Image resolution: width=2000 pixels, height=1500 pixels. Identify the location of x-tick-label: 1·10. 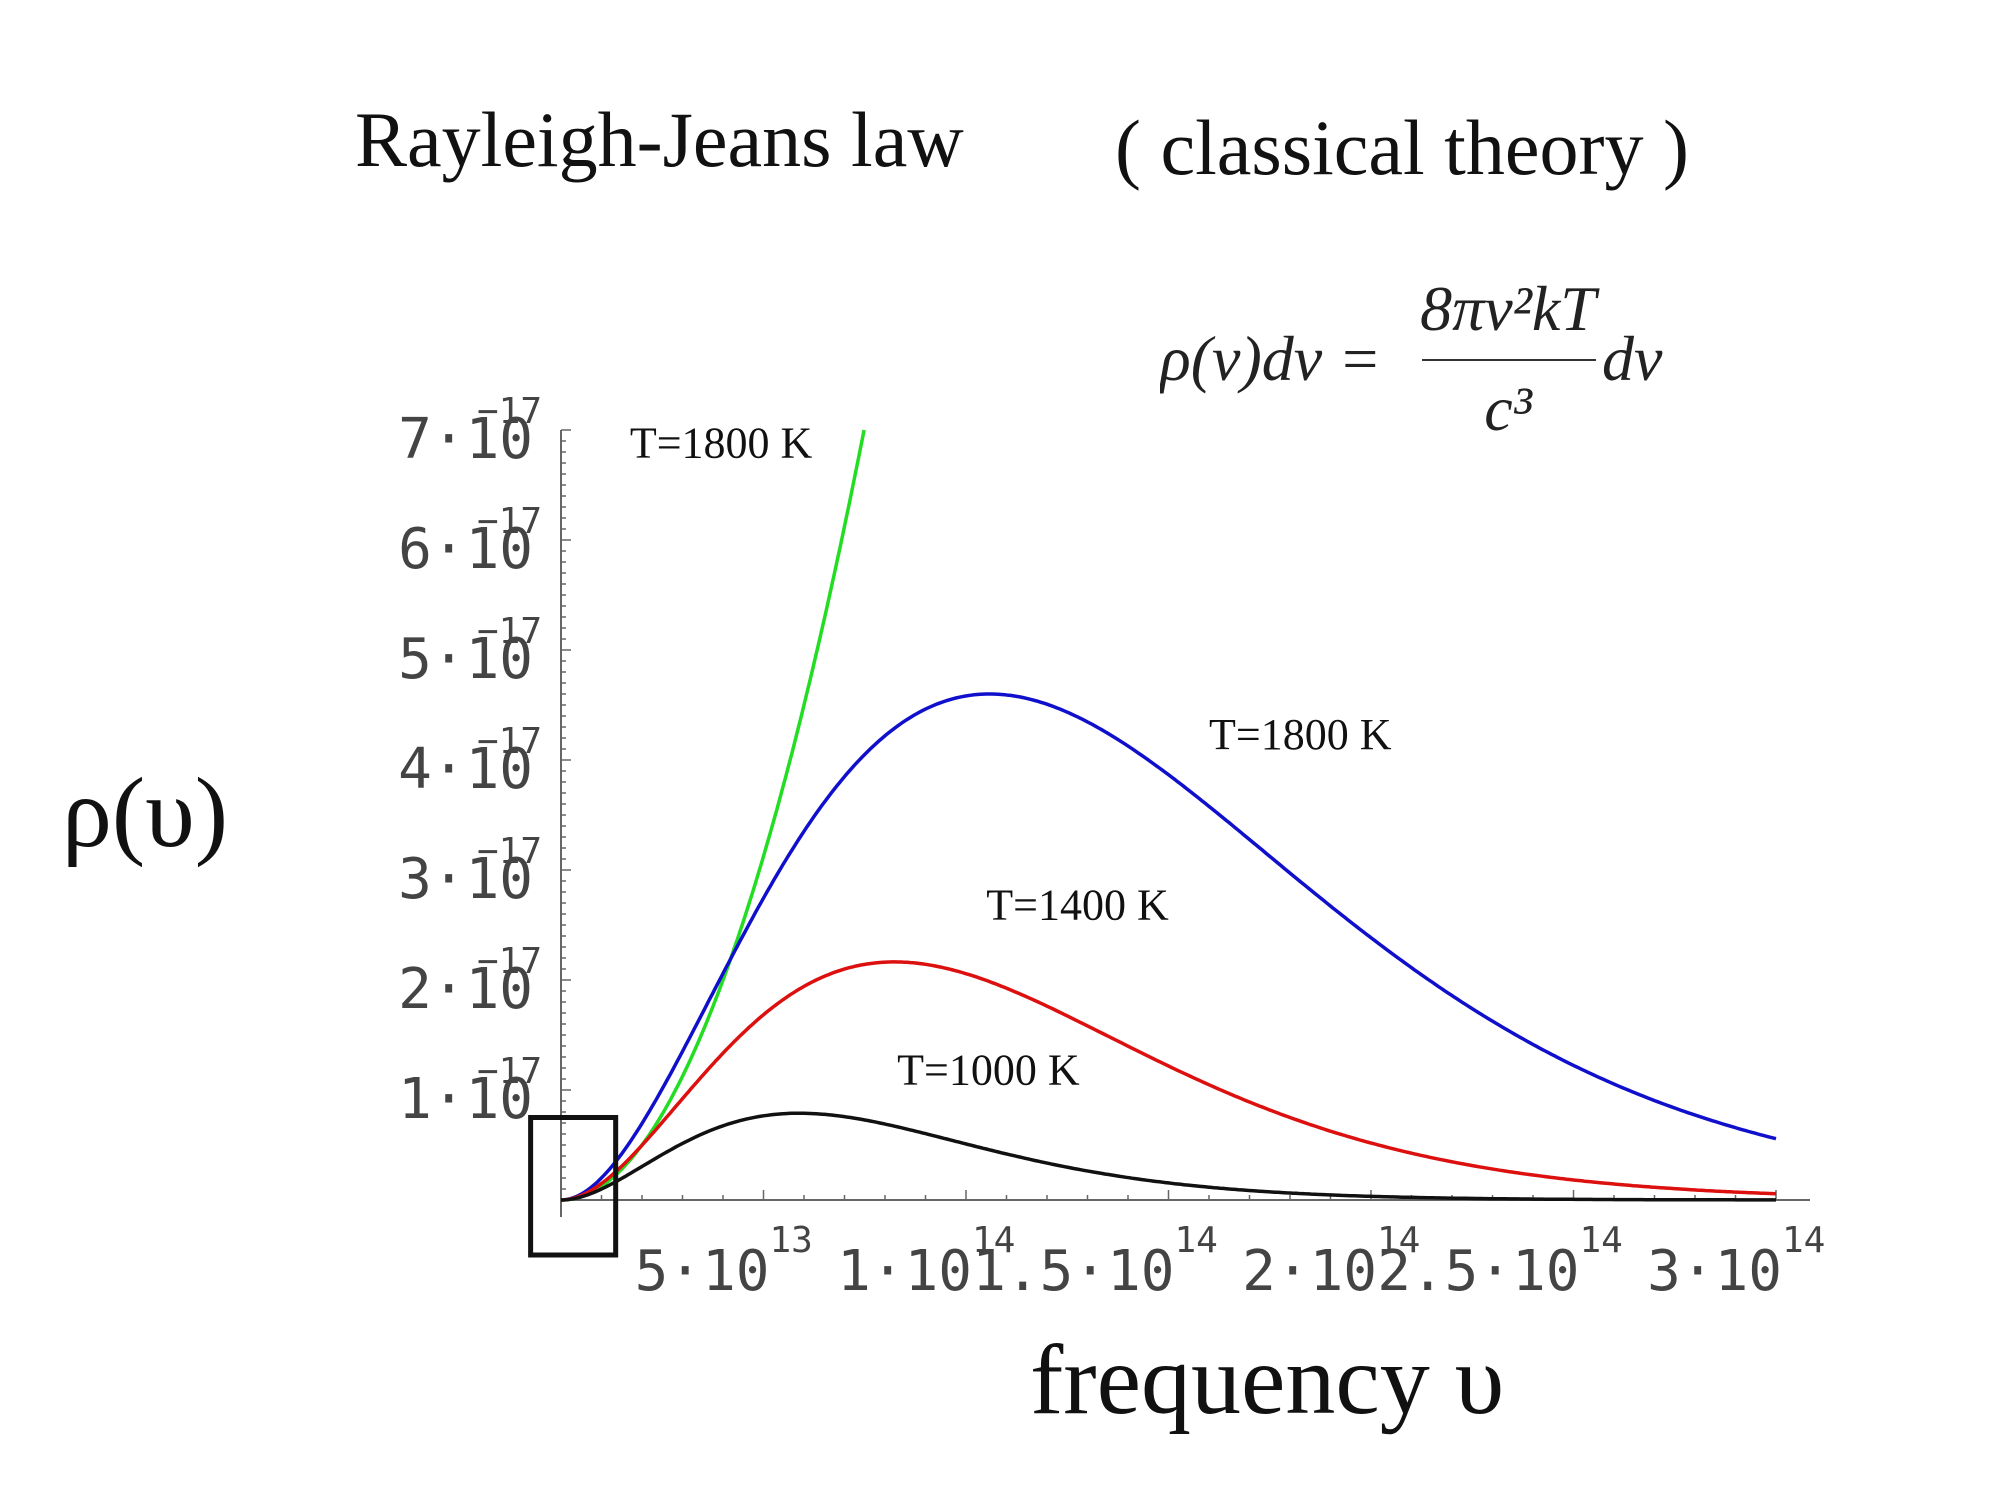
(904, 1271).